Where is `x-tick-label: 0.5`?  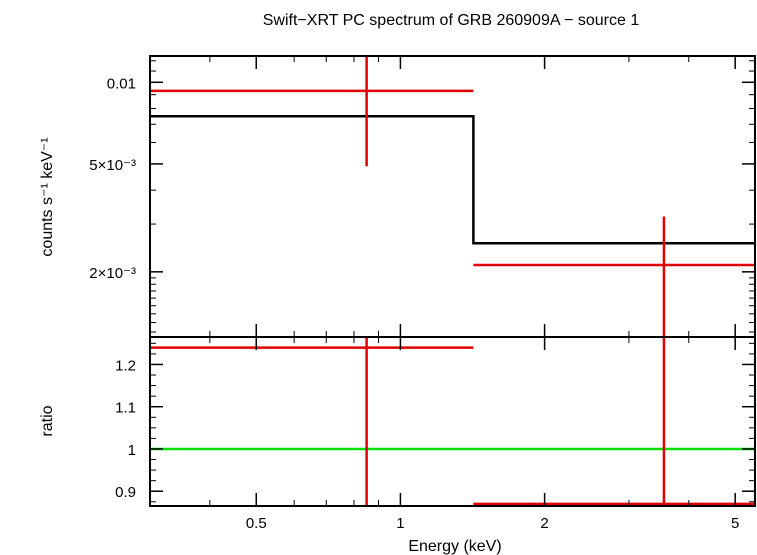
x-tick-label: 0.5 is located at coordinates (256, 523).